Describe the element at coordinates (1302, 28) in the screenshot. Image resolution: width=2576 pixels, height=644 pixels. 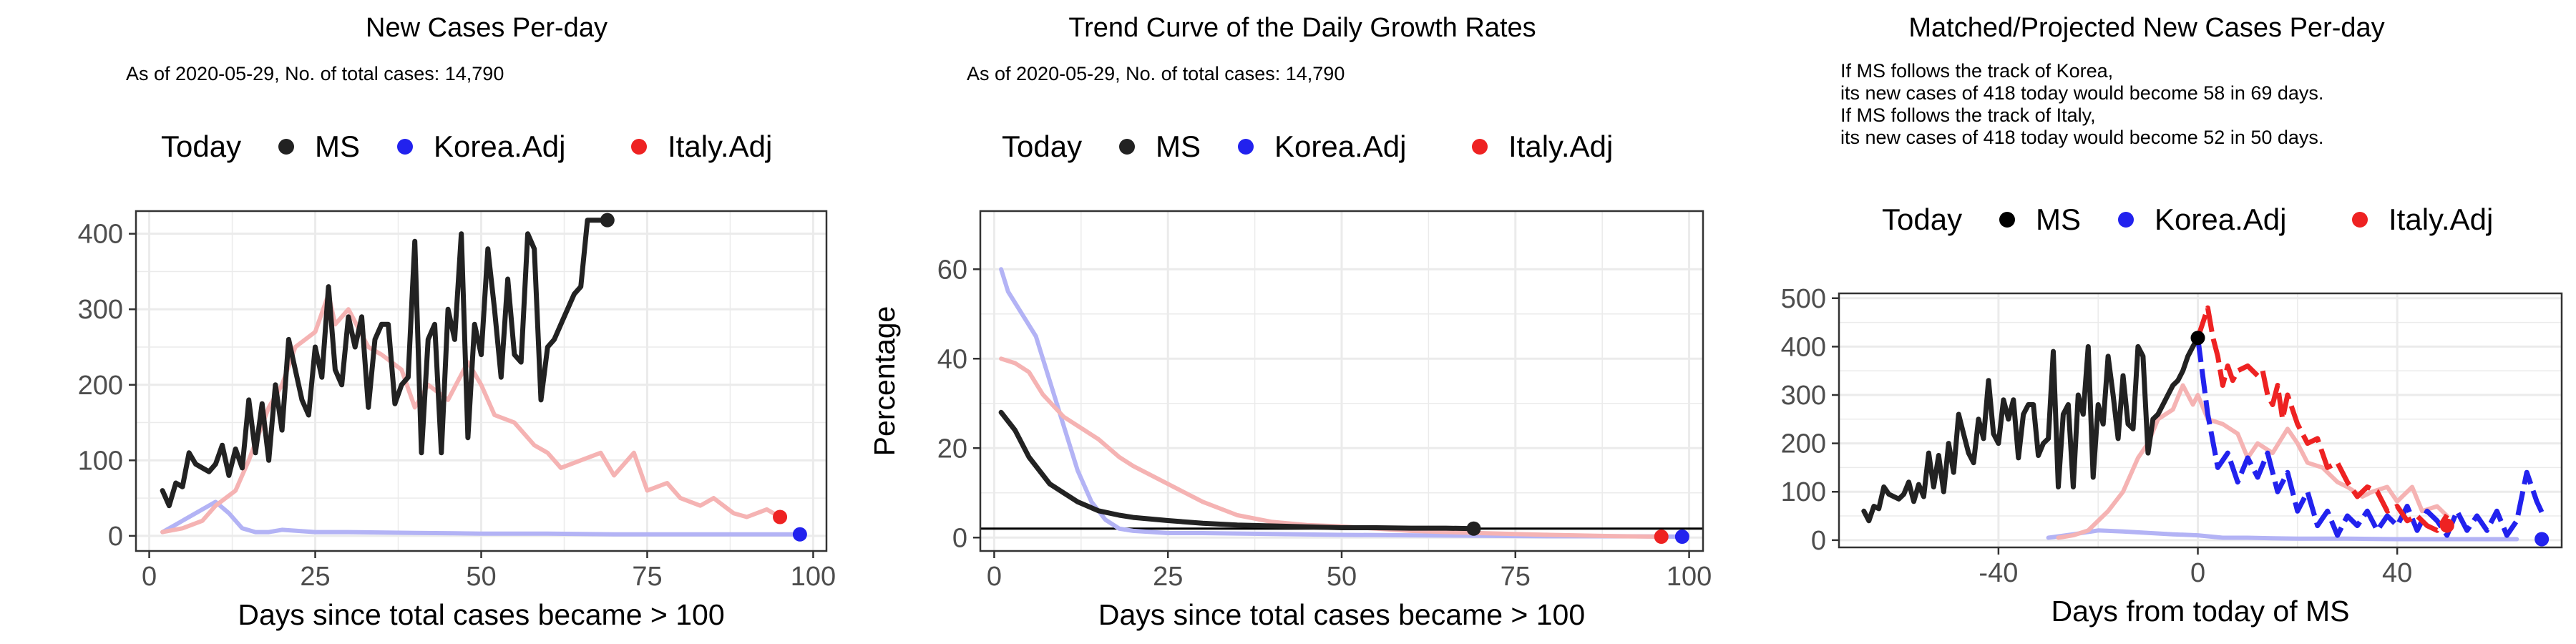
I see `chart-2-title: Trend Curve of the Daily Growth Rates` at that location.